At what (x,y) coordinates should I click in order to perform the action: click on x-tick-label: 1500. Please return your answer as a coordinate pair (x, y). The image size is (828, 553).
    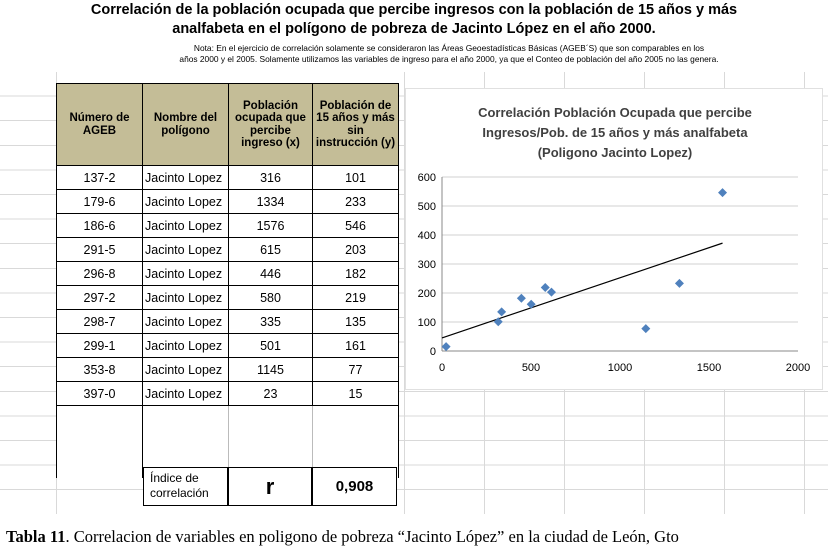
    Looking at the image, I should click on (709, 368).